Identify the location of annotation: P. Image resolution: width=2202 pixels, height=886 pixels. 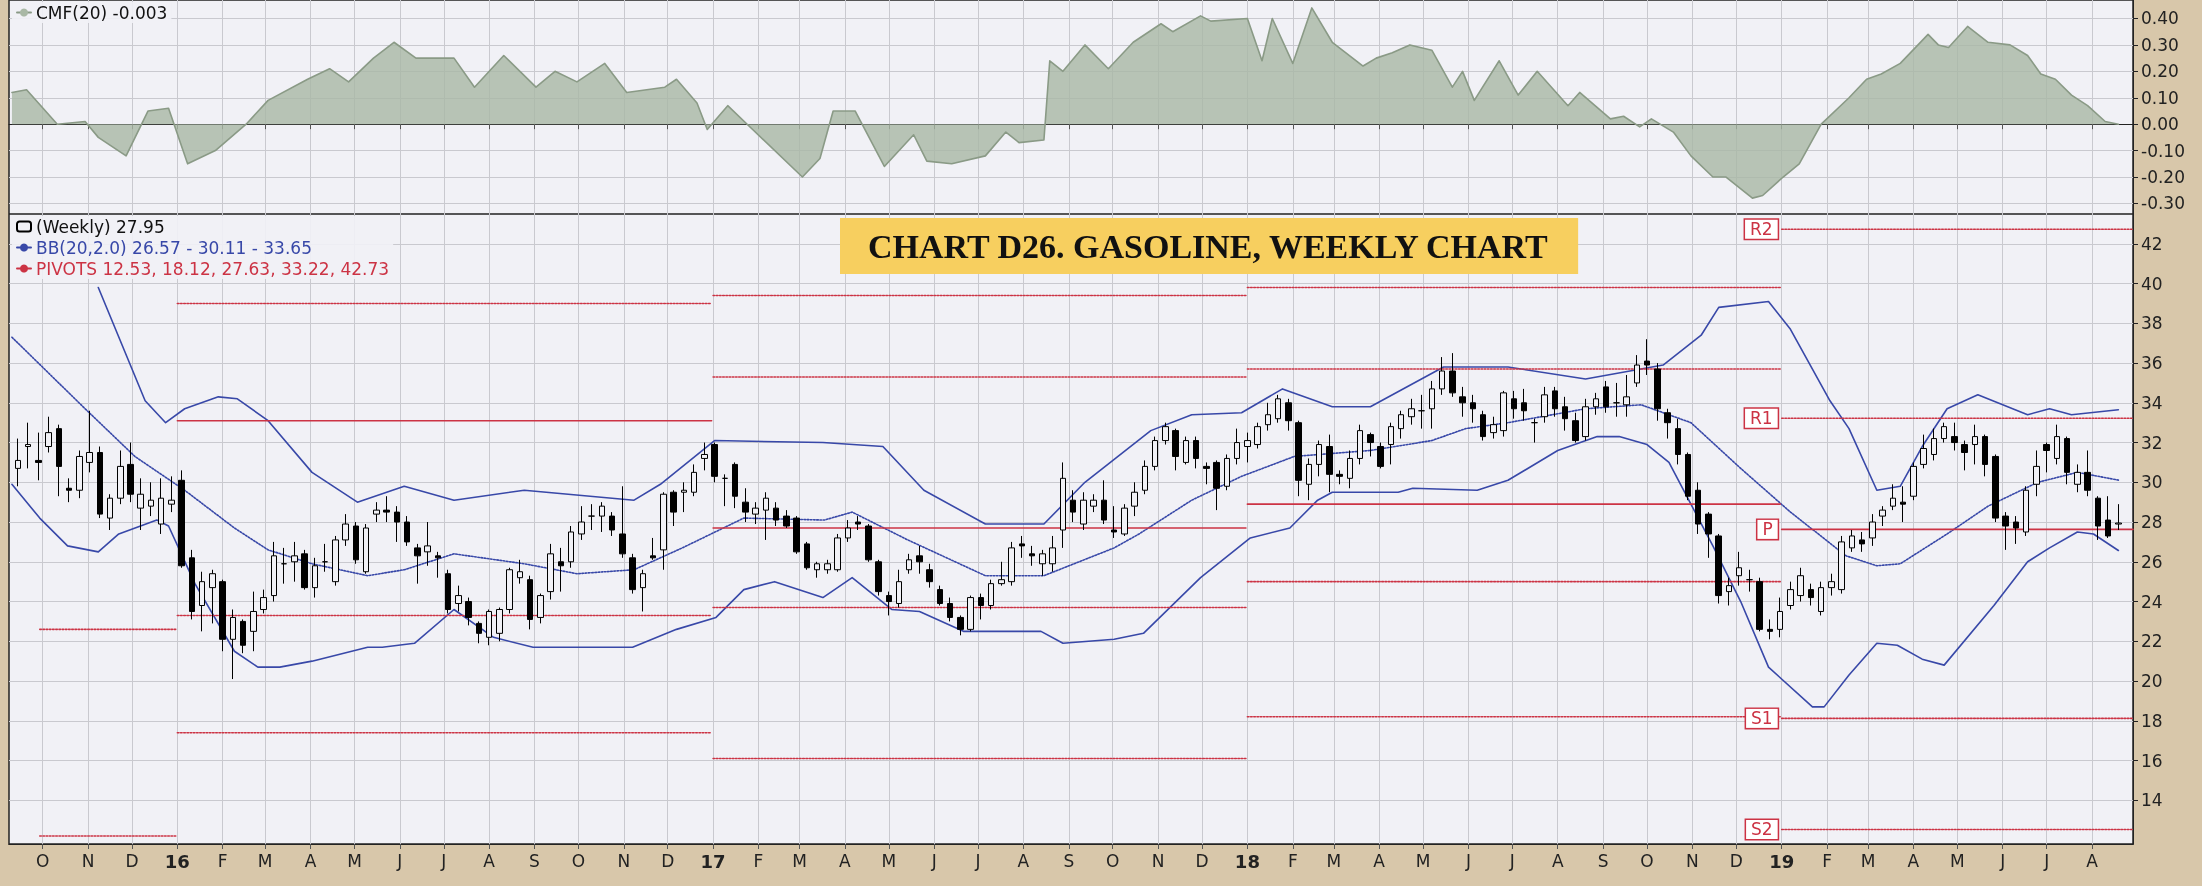
(1767, 529).